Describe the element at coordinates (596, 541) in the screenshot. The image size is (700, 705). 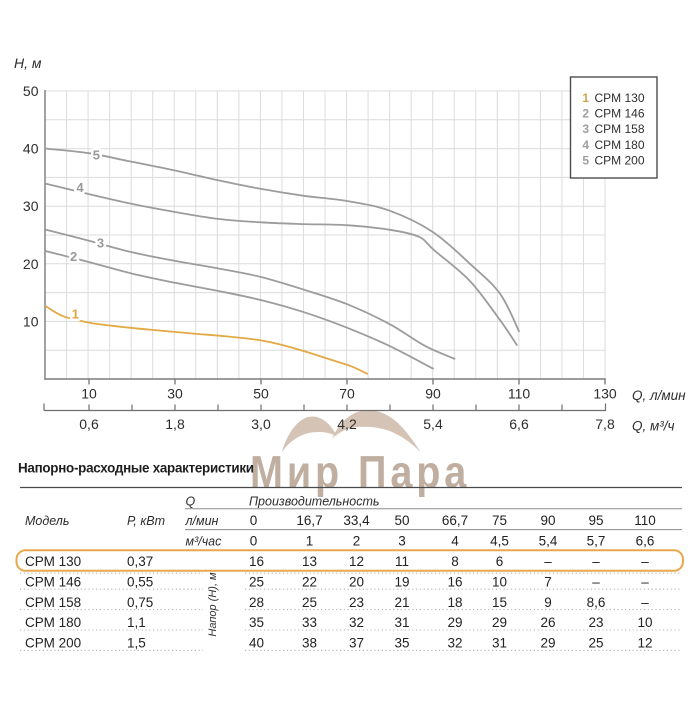
I see `svg-text: 5,7` at that location.